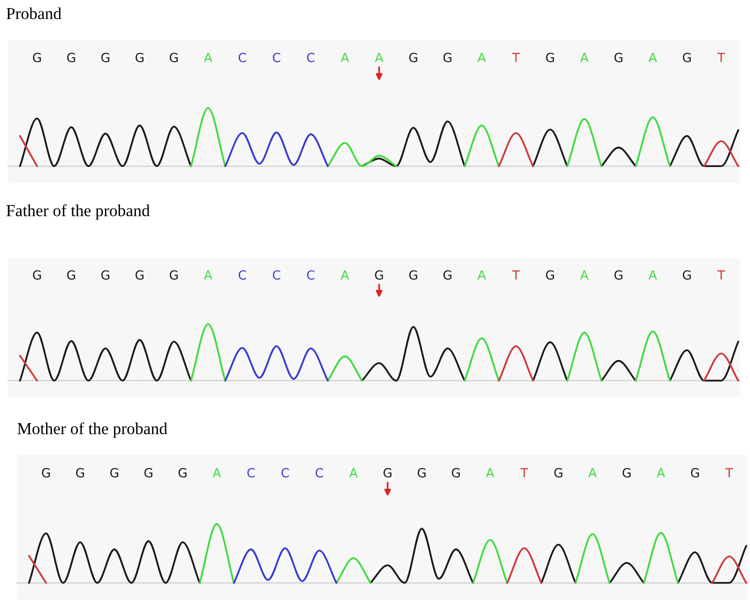 This screenshot has height=603, width=750. What do you see at coordinates (34, 13) in the screenshot?
I see `chart-title: Proband` at bounding box center [34, 13].